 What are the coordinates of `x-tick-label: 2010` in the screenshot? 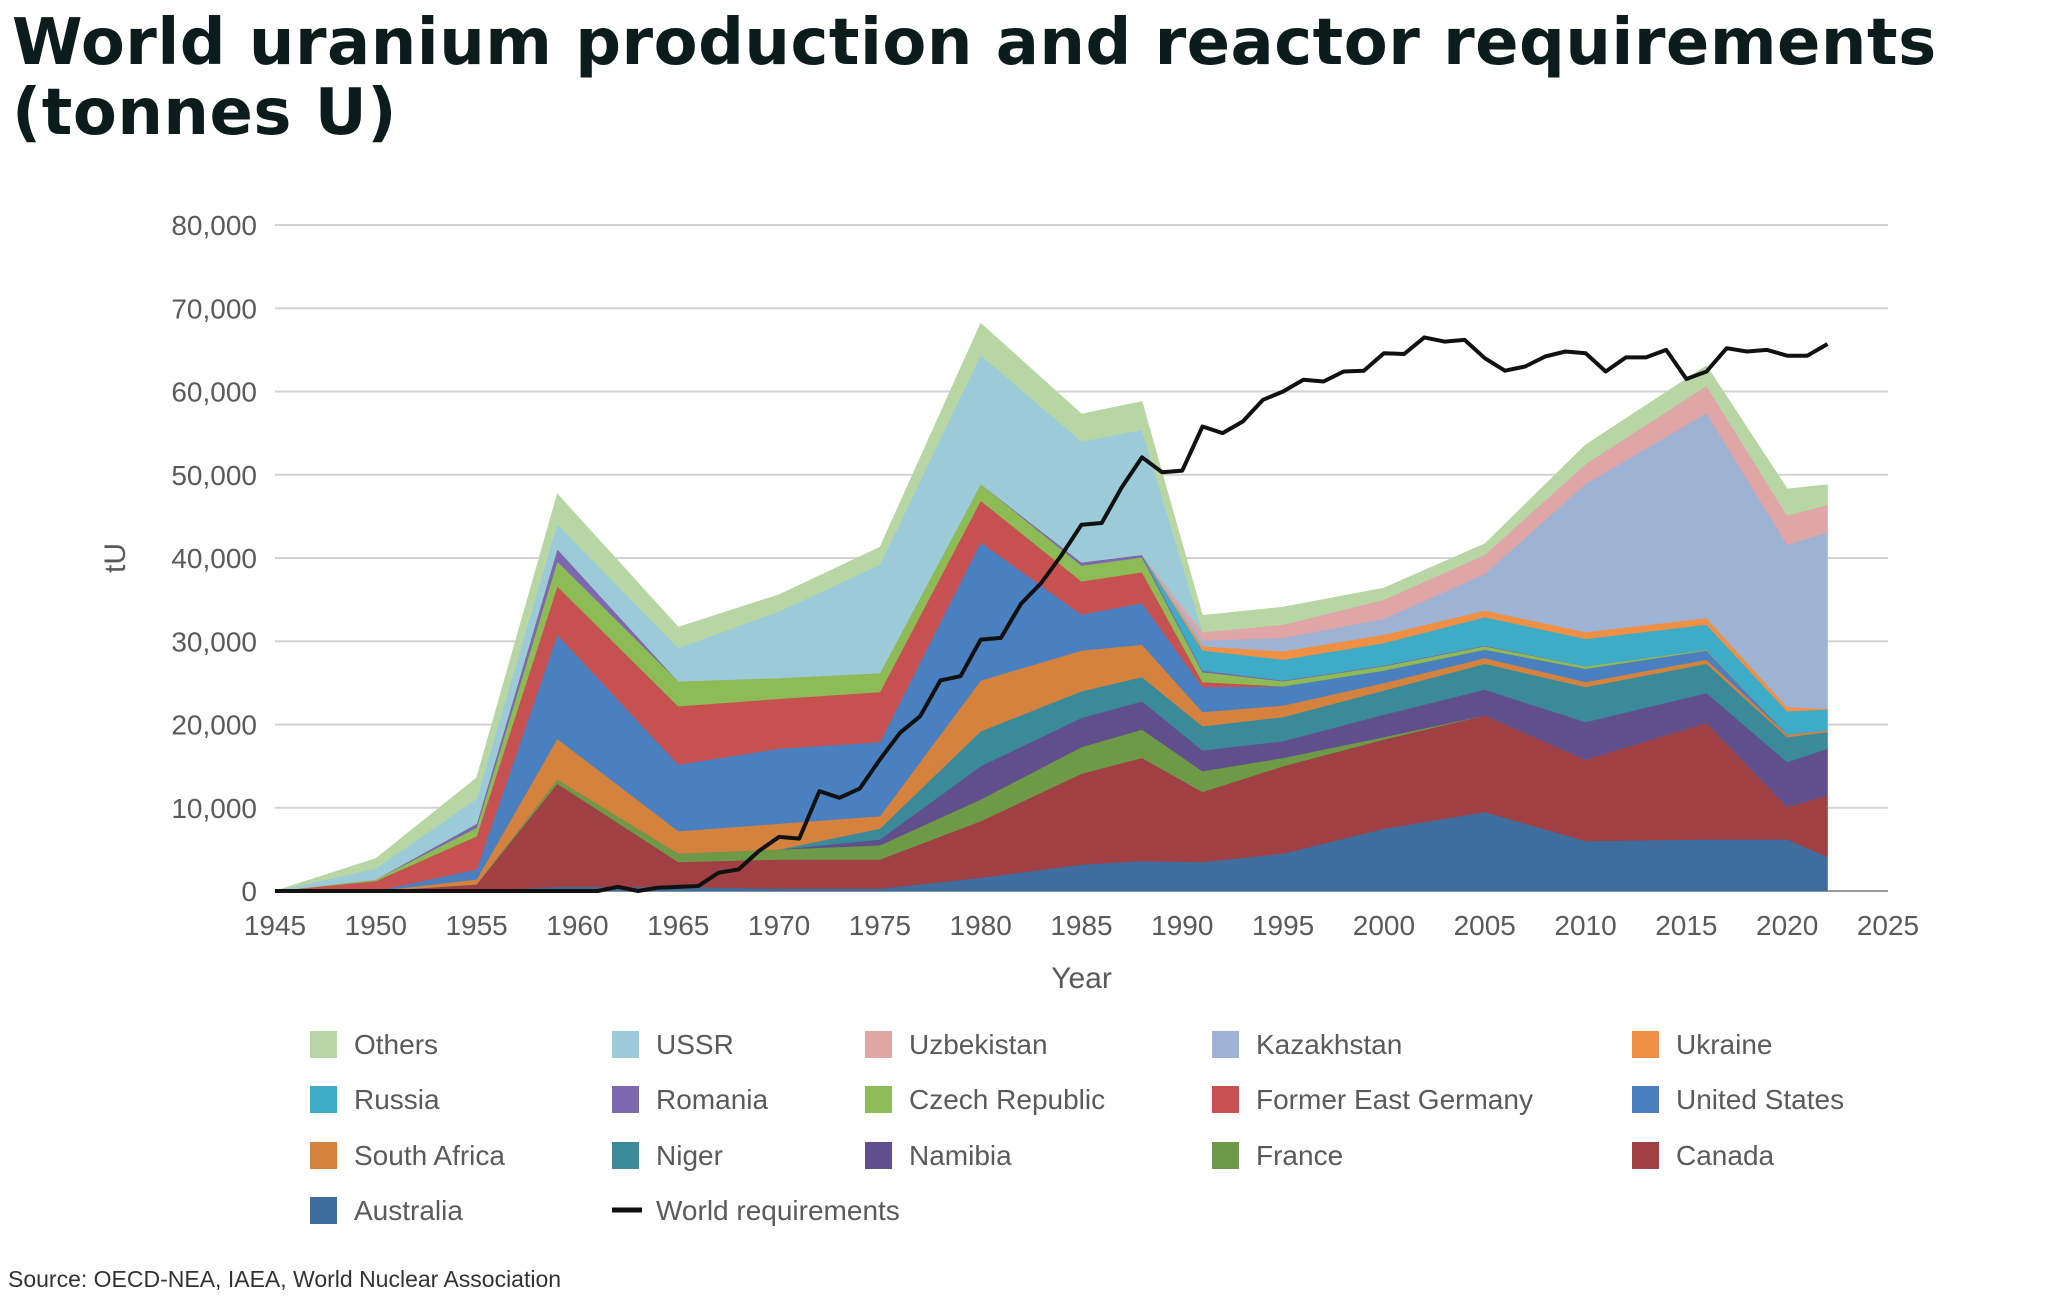 It's located at (1585, 925).